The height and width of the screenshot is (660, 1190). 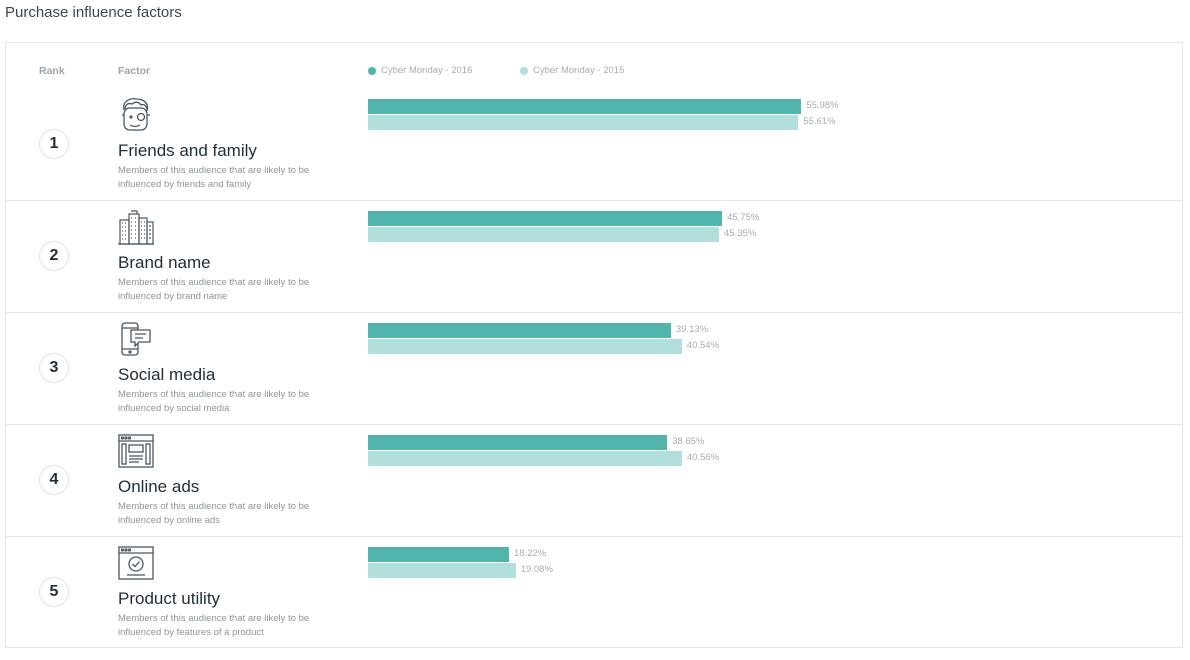 I want to click on legend-item-2015: Cyber Monday - 2015, so click(x=572, y=70).